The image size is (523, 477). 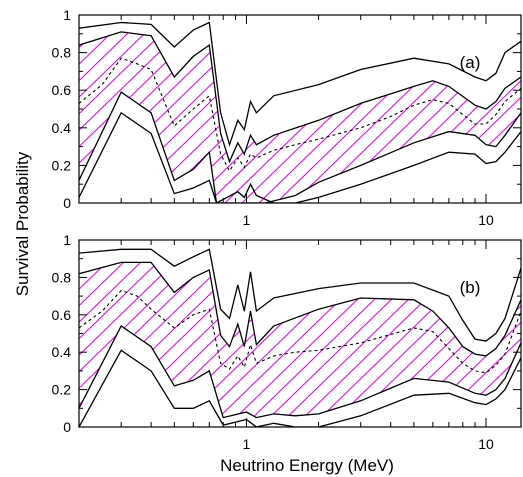 I want to click on panel-label: (a), so click(x=470, y=62).